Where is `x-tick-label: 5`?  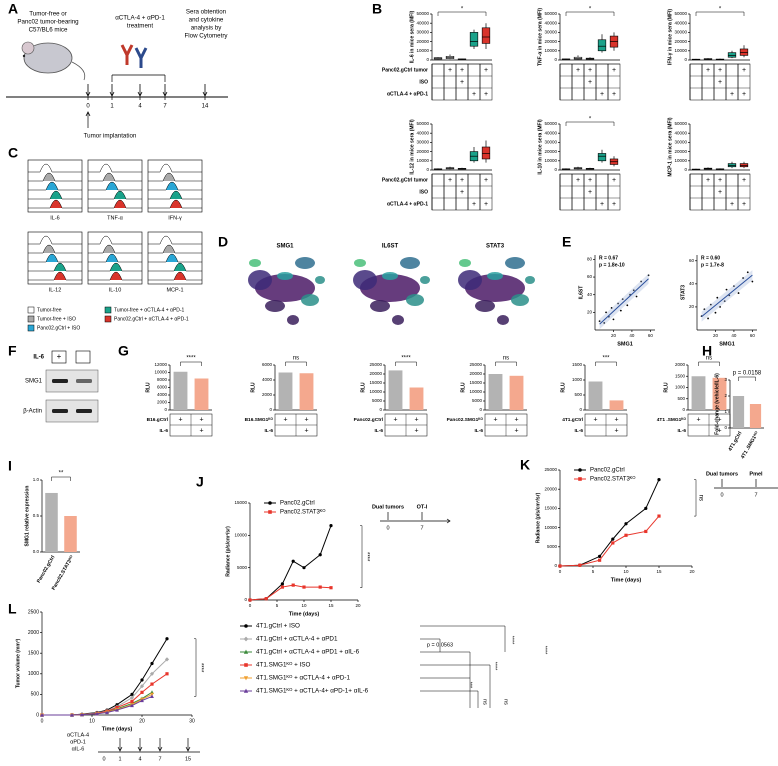 x-tick-label: 5 is located at coordinates (277, 605).